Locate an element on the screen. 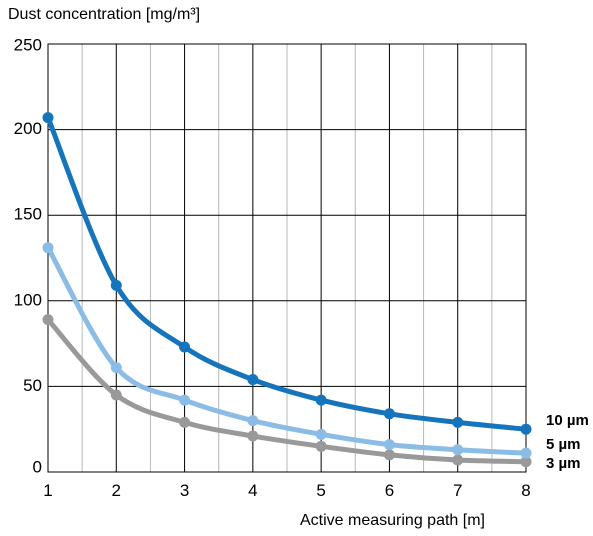 The width and height of the screenshot is (593, 536). x-tick-label: 5 is located at coordinates (320, 490).